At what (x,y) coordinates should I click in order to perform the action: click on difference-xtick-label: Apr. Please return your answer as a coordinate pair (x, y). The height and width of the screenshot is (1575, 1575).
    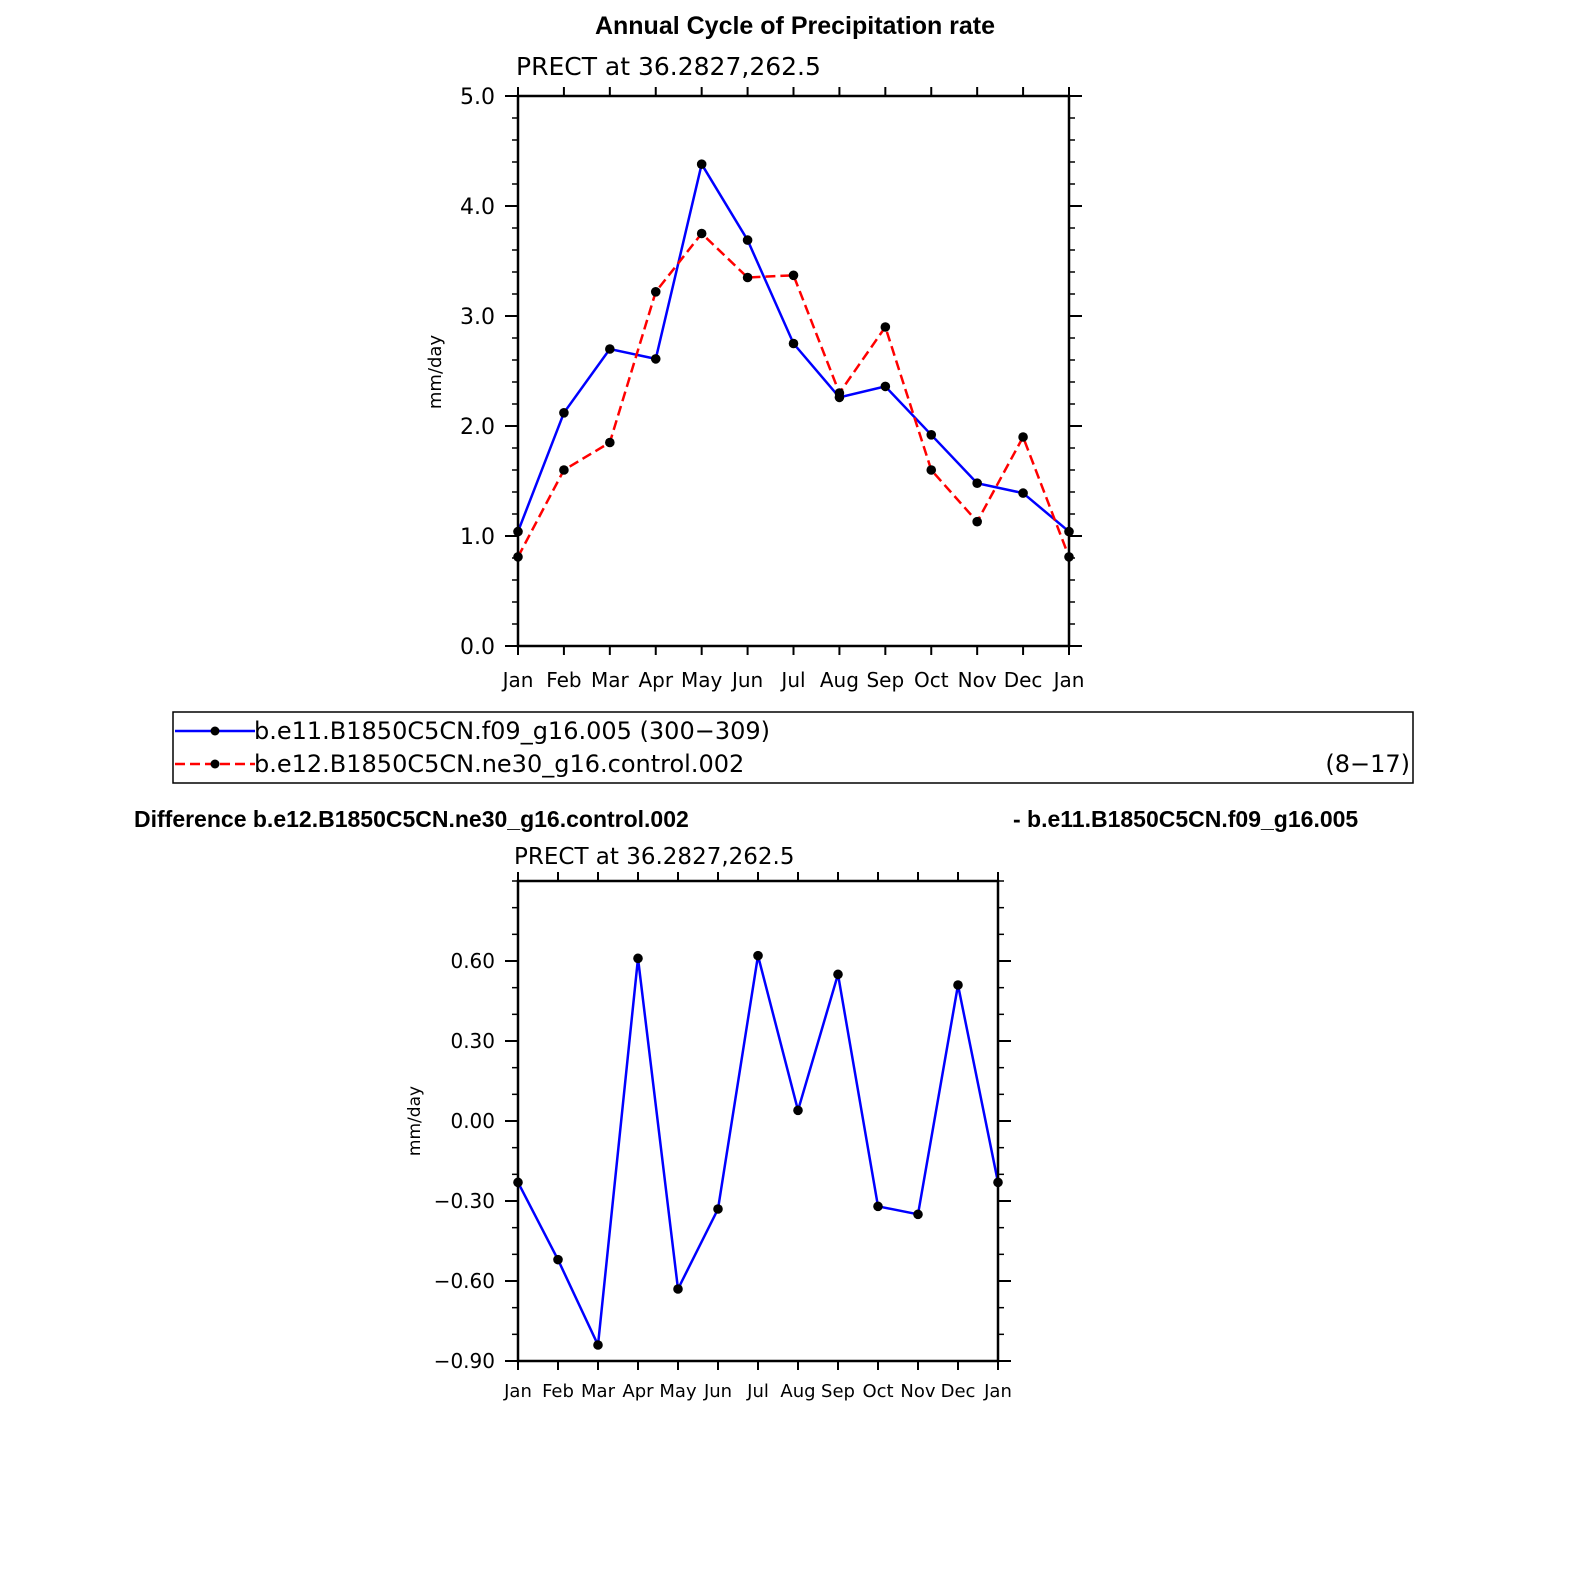
    Looking at the image, I should click on (638, 1391).